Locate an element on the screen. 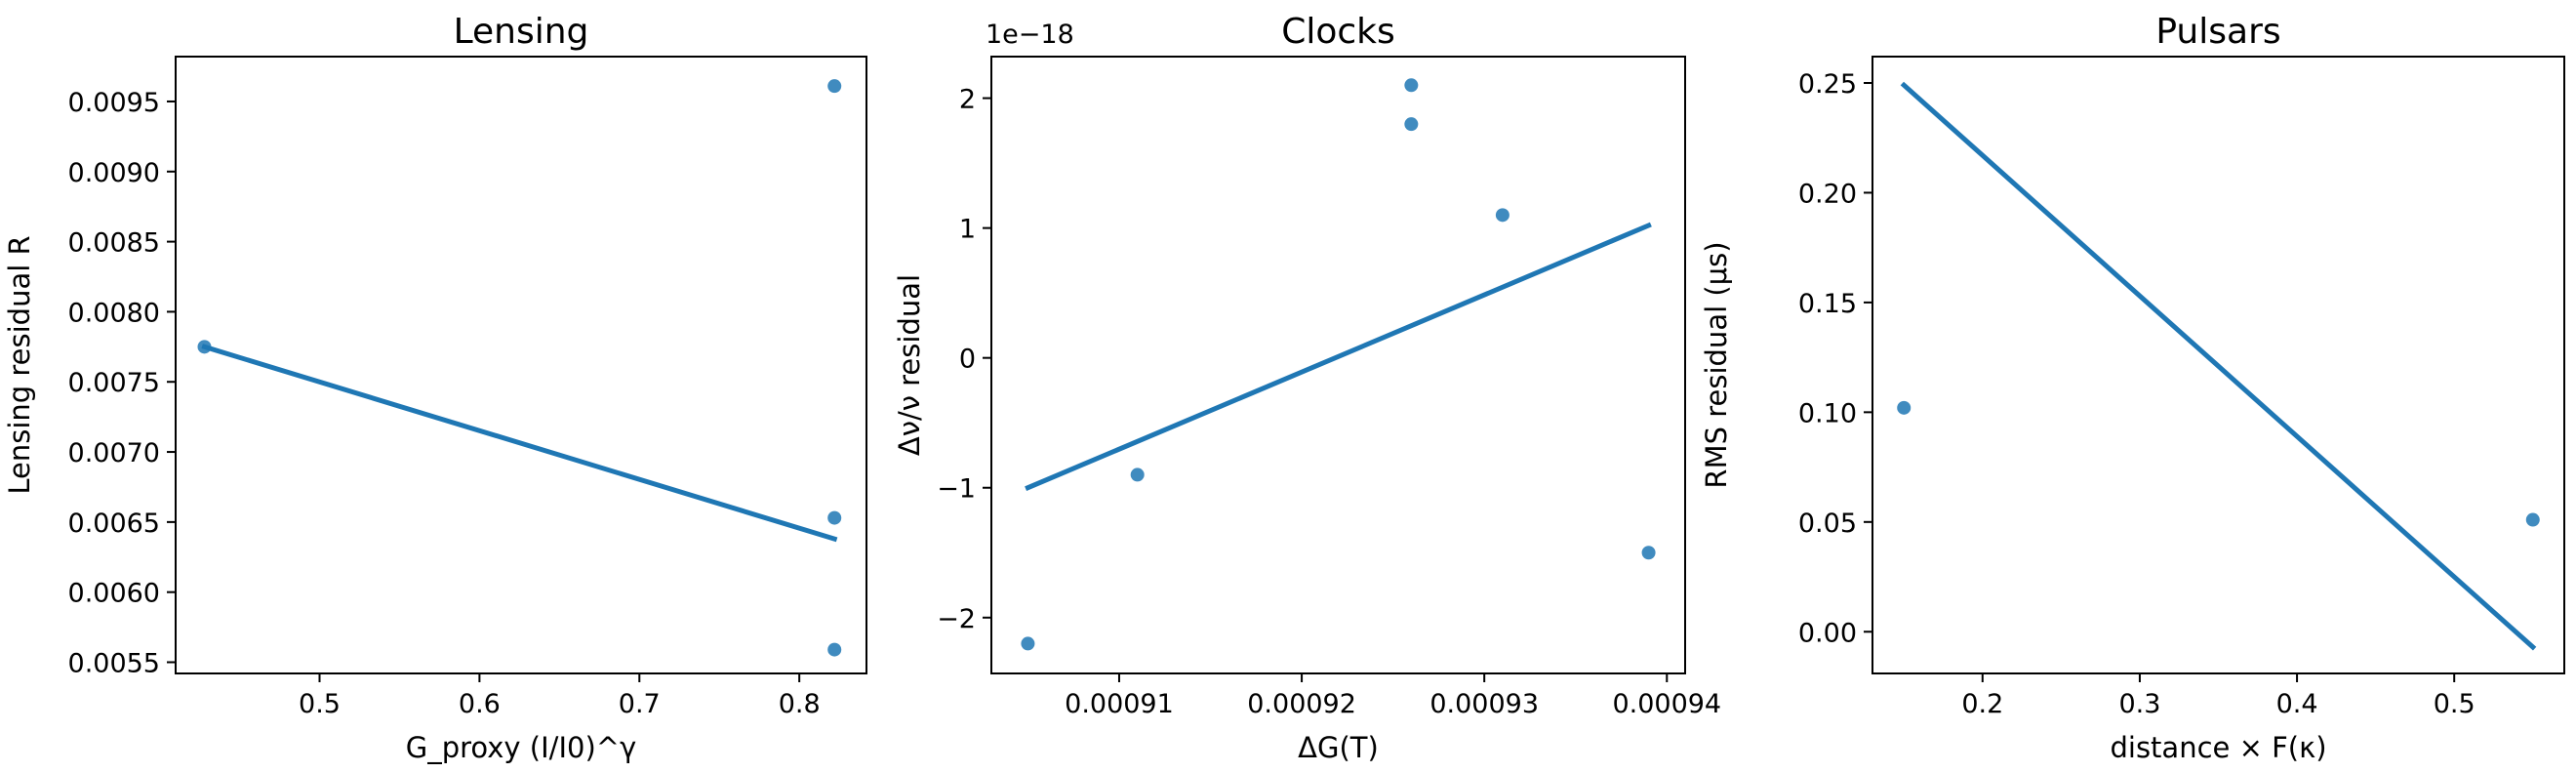  y-tick-label: 0 is located at coordinates (967, 360).